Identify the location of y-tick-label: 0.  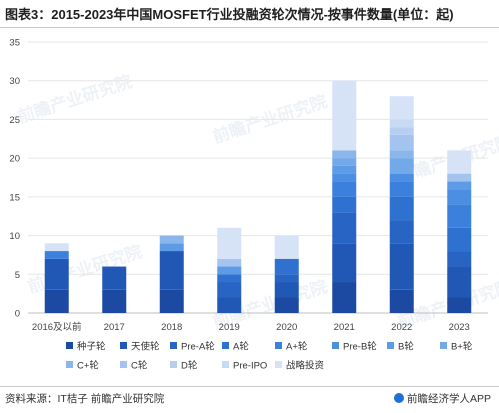
(17, 314).